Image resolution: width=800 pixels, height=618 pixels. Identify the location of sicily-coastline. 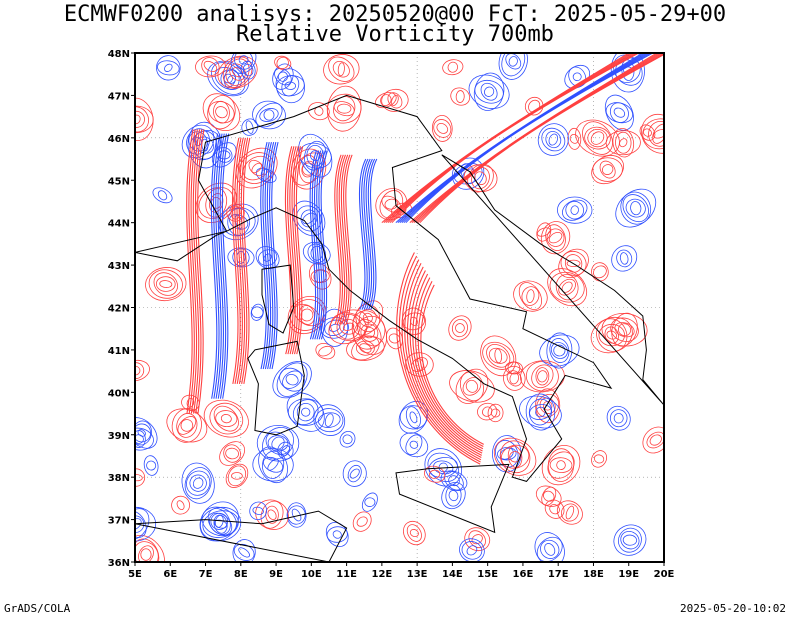
(452, 498).